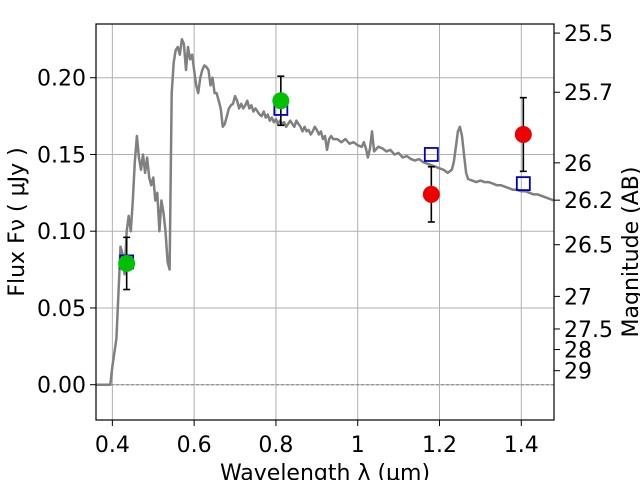  I want to click on right-tick-label: 26.2, so click(588, 201).